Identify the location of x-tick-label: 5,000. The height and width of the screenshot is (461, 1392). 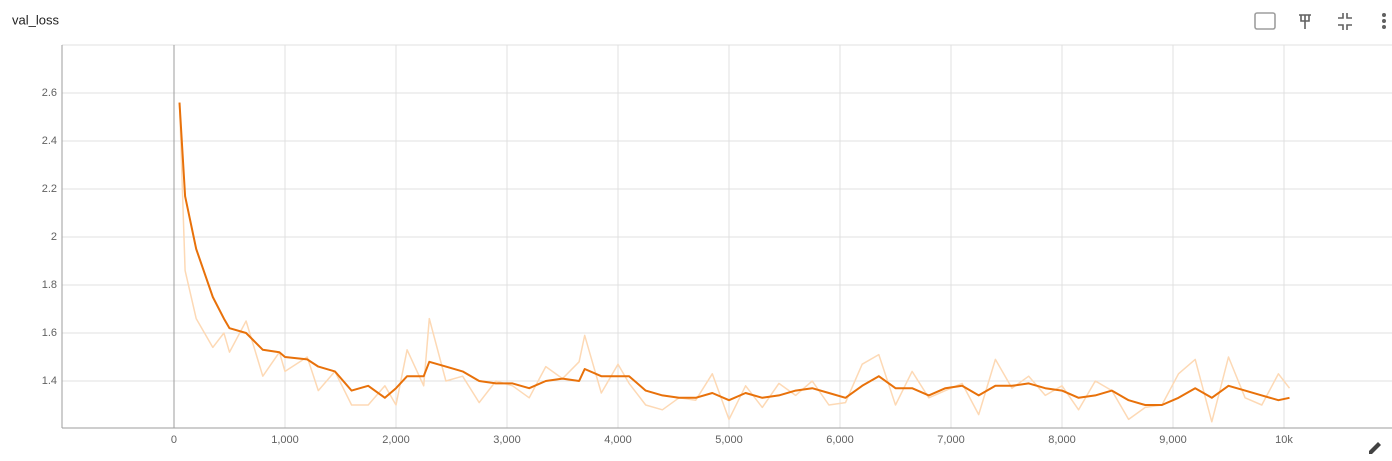
(729, 440).